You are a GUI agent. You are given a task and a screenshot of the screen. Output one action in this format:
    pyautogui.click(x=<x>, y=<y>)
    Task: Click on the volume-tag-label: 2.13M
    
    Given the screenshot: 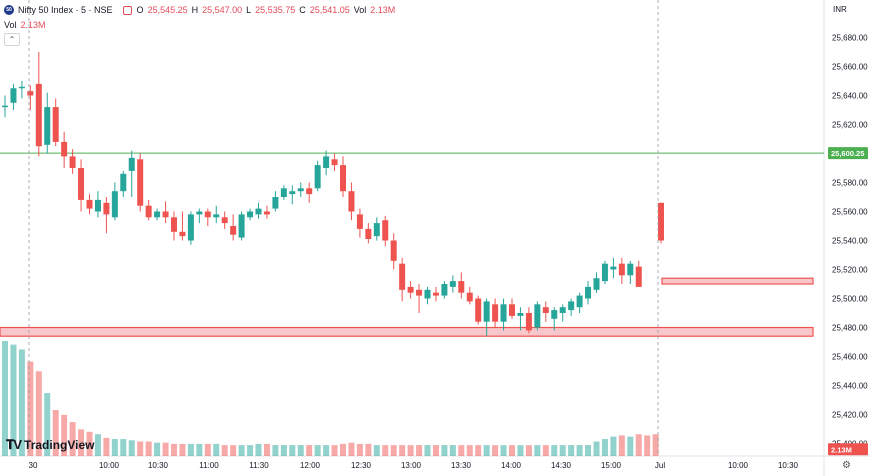 What is the action you would take?
    pyautogui.click(x=841, y=449)
    